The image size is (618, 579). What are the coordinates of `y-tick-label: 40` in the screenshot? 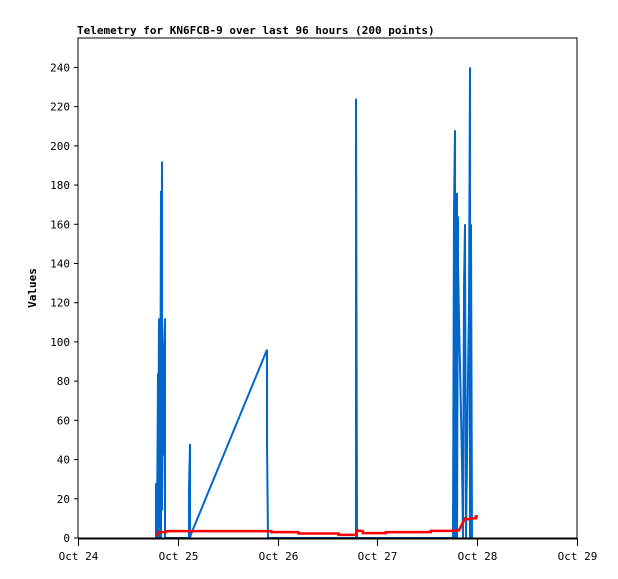 It's located at (63, 460).